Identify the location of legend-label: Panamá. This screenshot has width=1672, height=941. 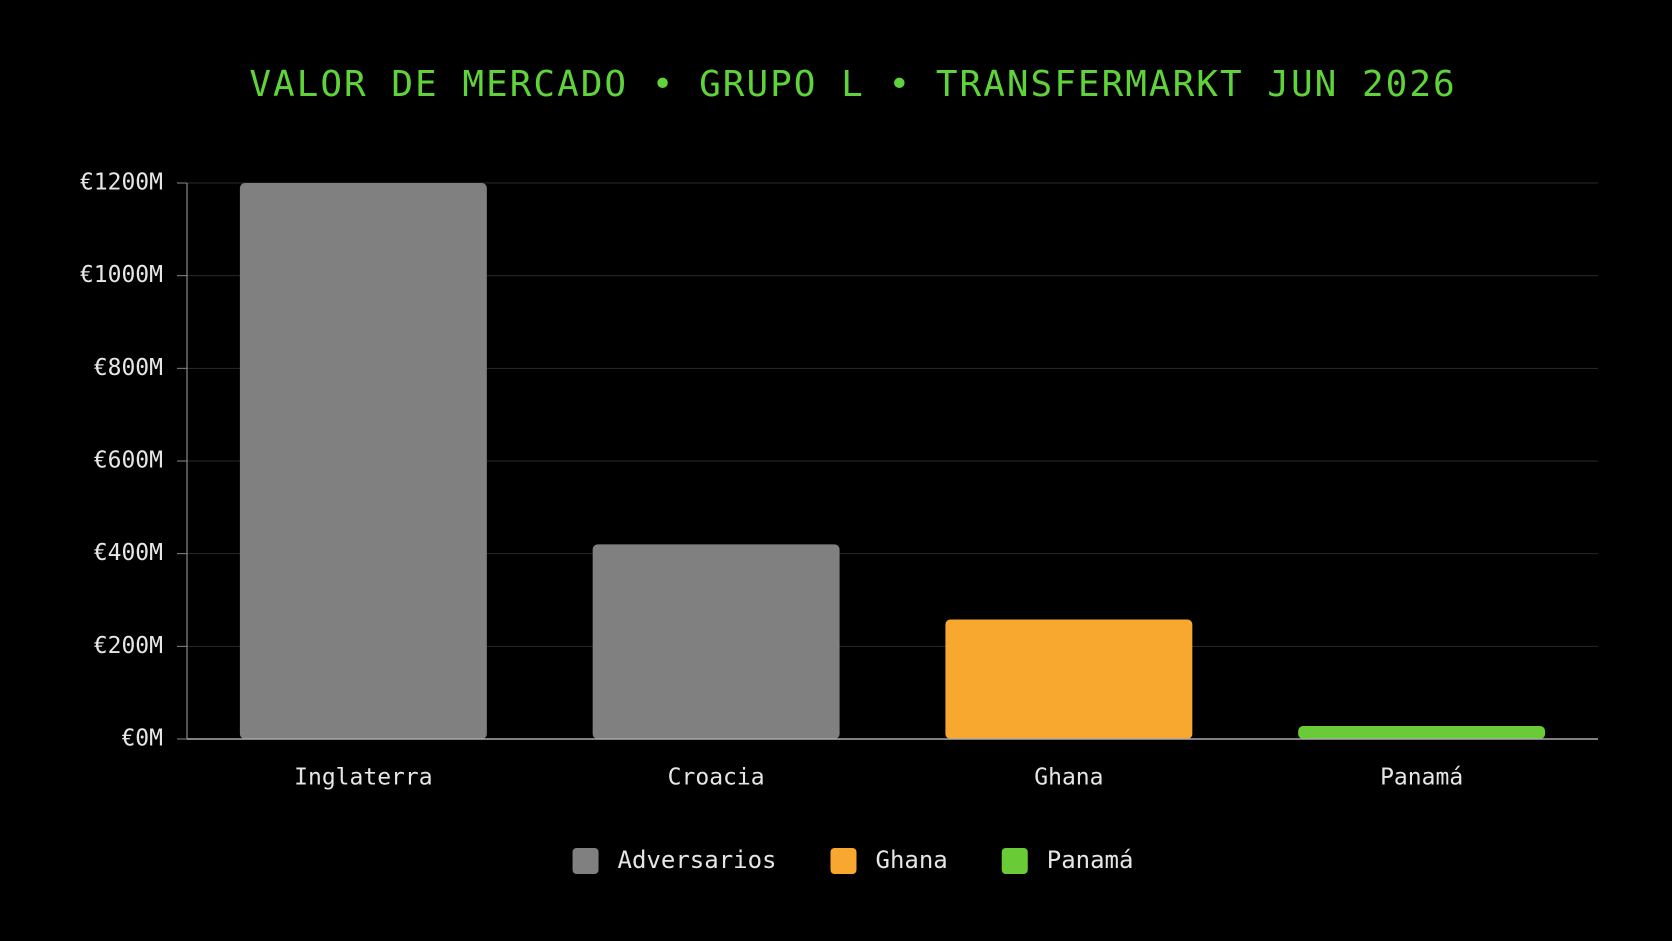
(1090, 860).